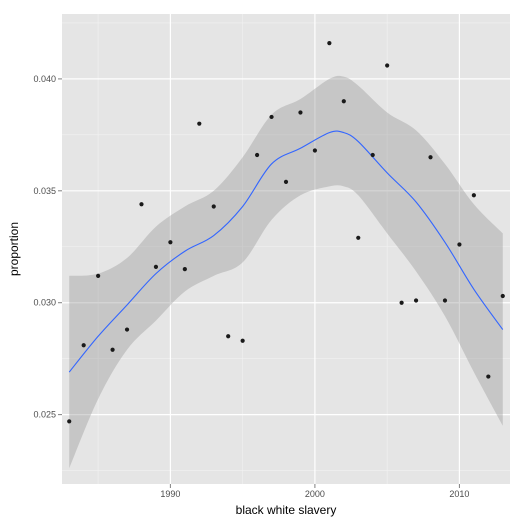  What do you see at coordinates (459, 494) in the screenshot?
I see `x-tick-label: 2010` at bounding box center [459, 494].